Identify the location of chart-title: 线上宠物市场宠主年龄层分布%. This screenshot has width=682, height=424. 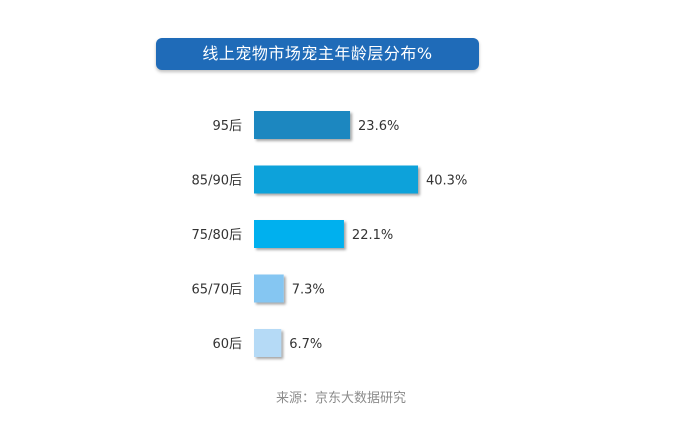
(317, 54).